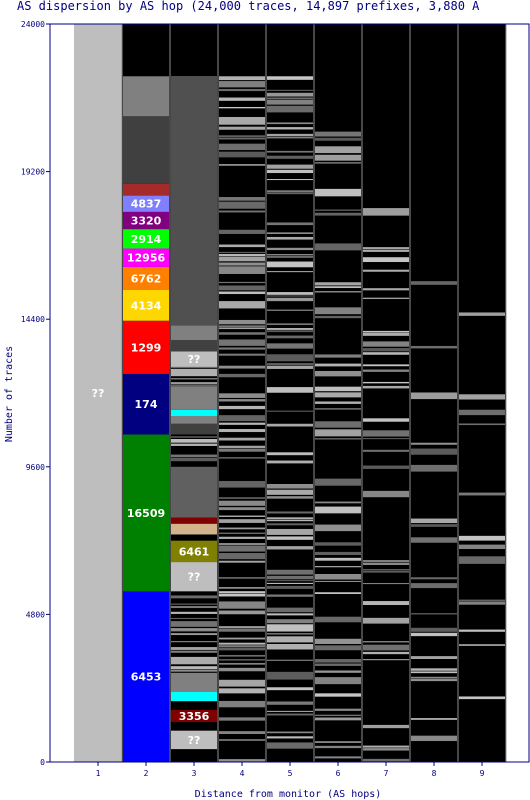 This screenshot has width=530, height=800. I want to click on x-tick-label: 4, so click(242, 773).